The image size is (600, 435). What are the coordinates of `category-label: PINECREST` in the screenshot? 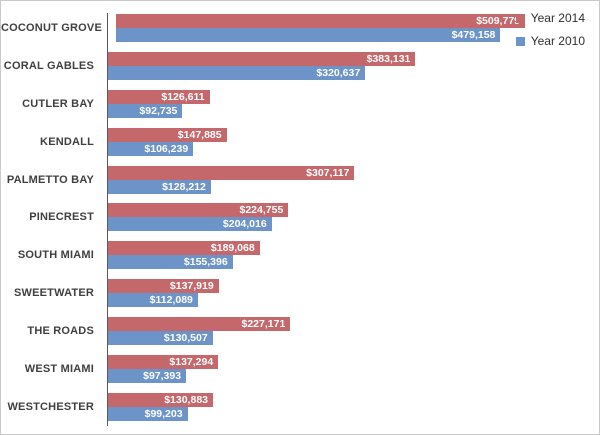 It's located at (61, 217).